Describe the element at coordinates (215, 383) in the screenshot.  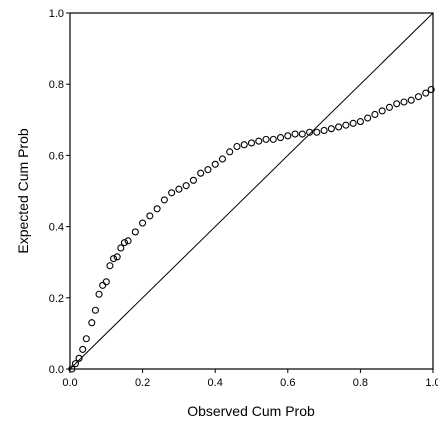
I see `x-tick-label: 0.4` at that location.